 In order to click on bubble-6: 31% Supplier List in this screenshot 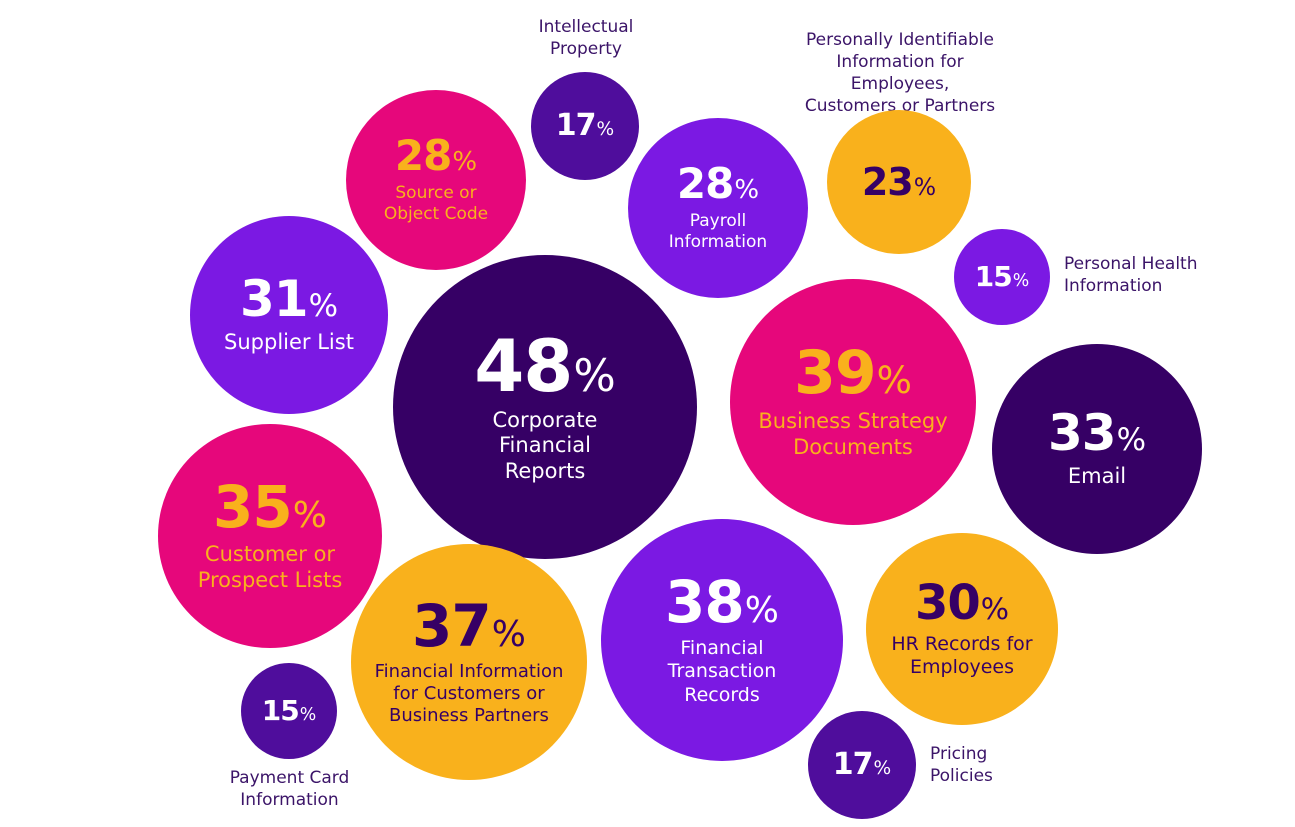, I will do `click(289, 315)`.